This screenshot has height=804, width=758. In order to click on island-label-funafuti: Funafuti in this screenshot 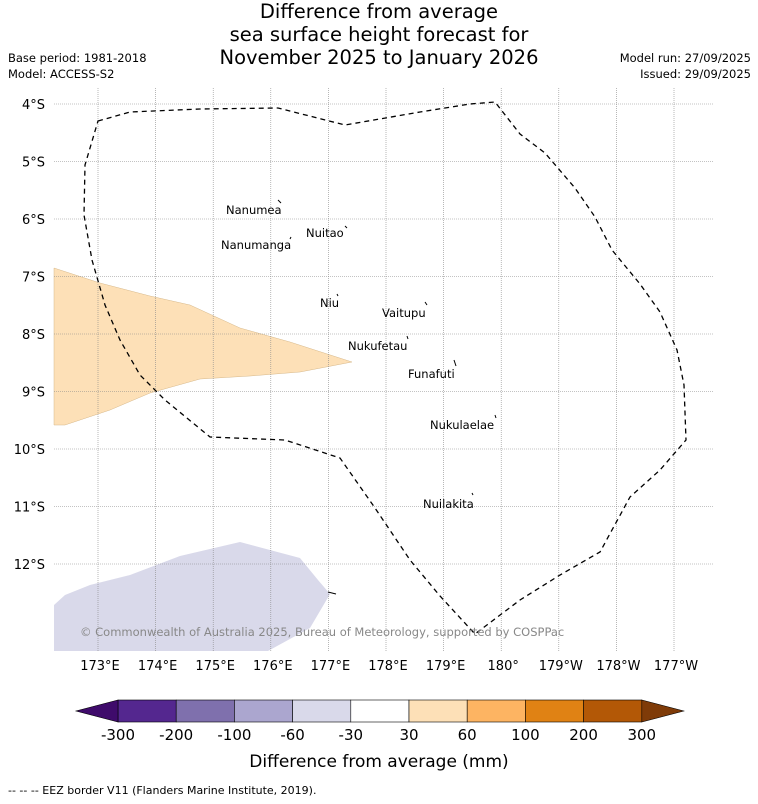, I will do `click(431, 374)`.